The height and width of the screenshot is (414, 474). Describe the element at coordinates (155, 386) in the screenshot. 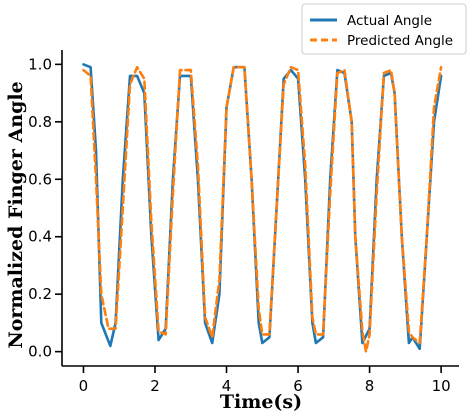

I see `x-tick-label: 2` at that location.